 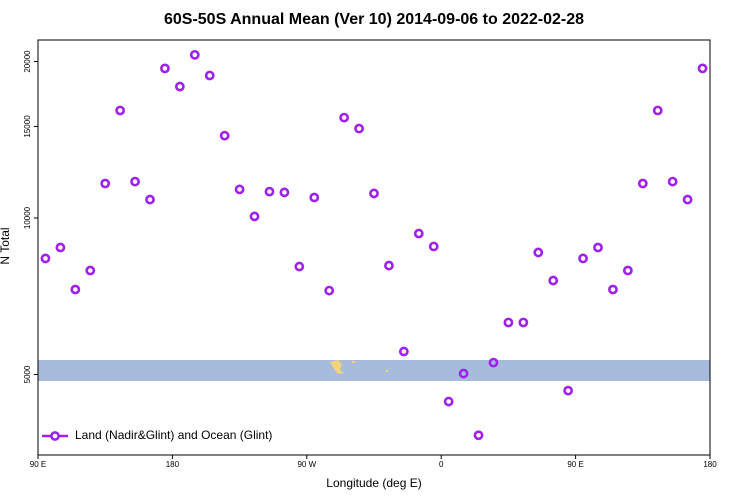 What do you see at coordinates (6, 245) in the screenshot?
I see `y-axis-label: N Total` at bounding box center [6, 245].